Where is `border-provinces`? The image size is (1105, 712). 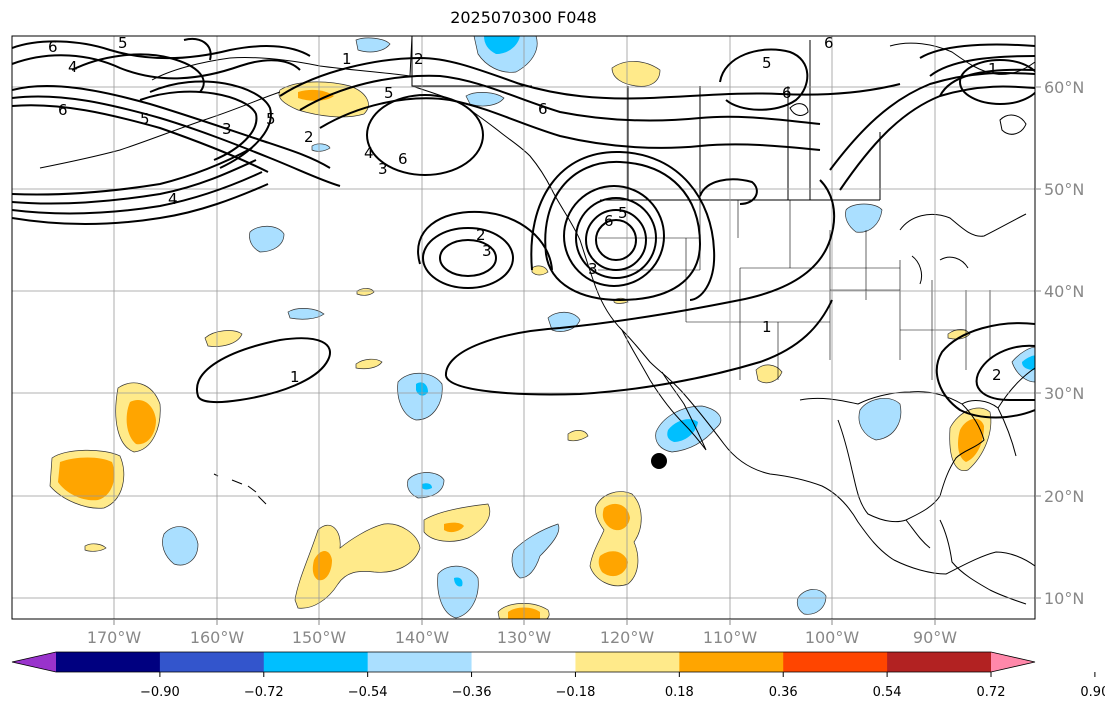 border-provinces is located at coordinates (754, 120).